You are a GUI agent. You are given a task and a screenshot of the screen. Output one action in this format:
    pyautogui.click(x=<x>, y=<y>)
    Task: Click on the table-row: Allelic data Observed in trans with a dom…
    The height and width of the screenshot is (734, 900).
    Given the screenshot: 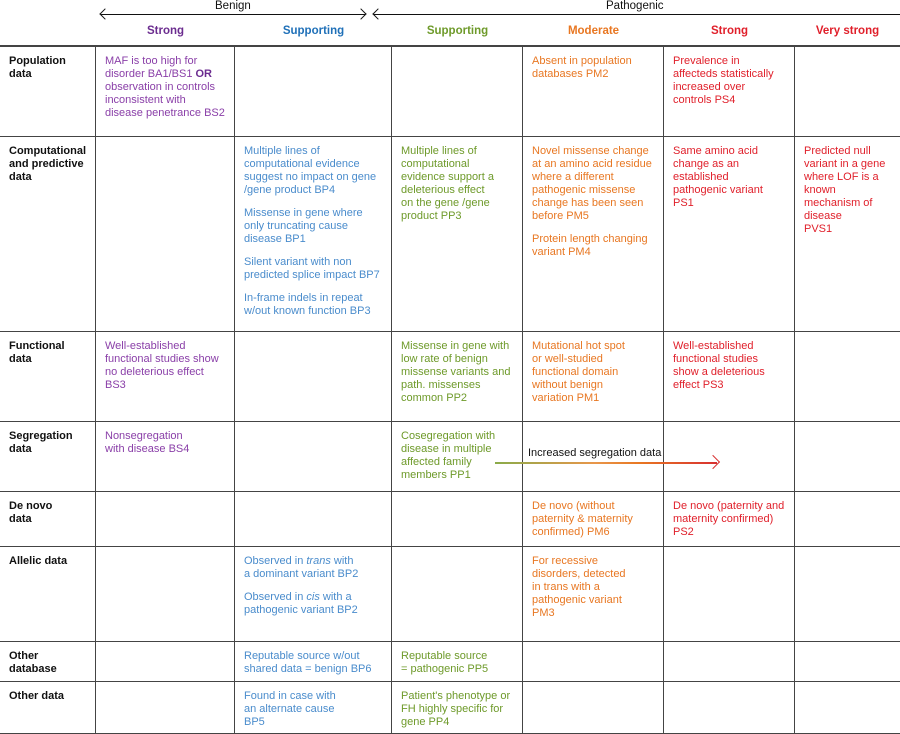 What is the action you would take?
    pyautogui.click(x=450, y=594)
    